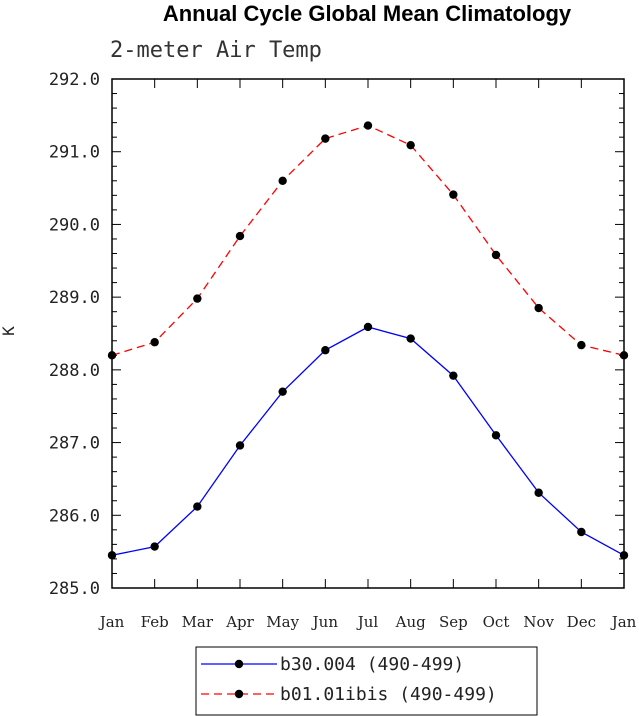 Image resolution: width=639 pixels, height=716 pixels. I want to click on y-tick-label: 292.0, so click(74, 80).